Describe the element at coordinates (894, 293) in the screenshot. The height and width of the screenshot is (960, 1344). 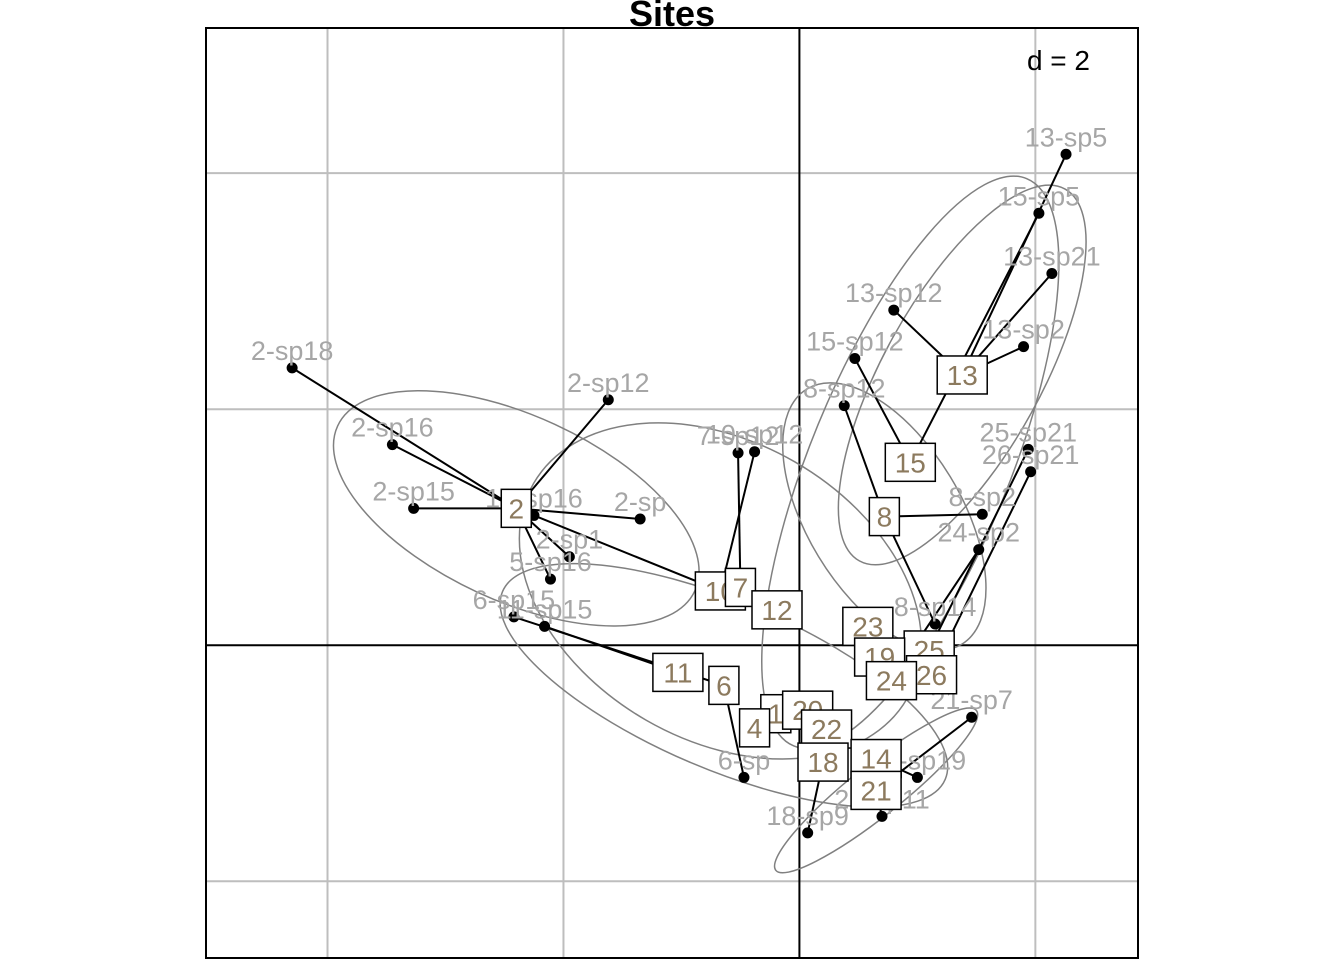
I see `species-label: 13-sp12` at that location.